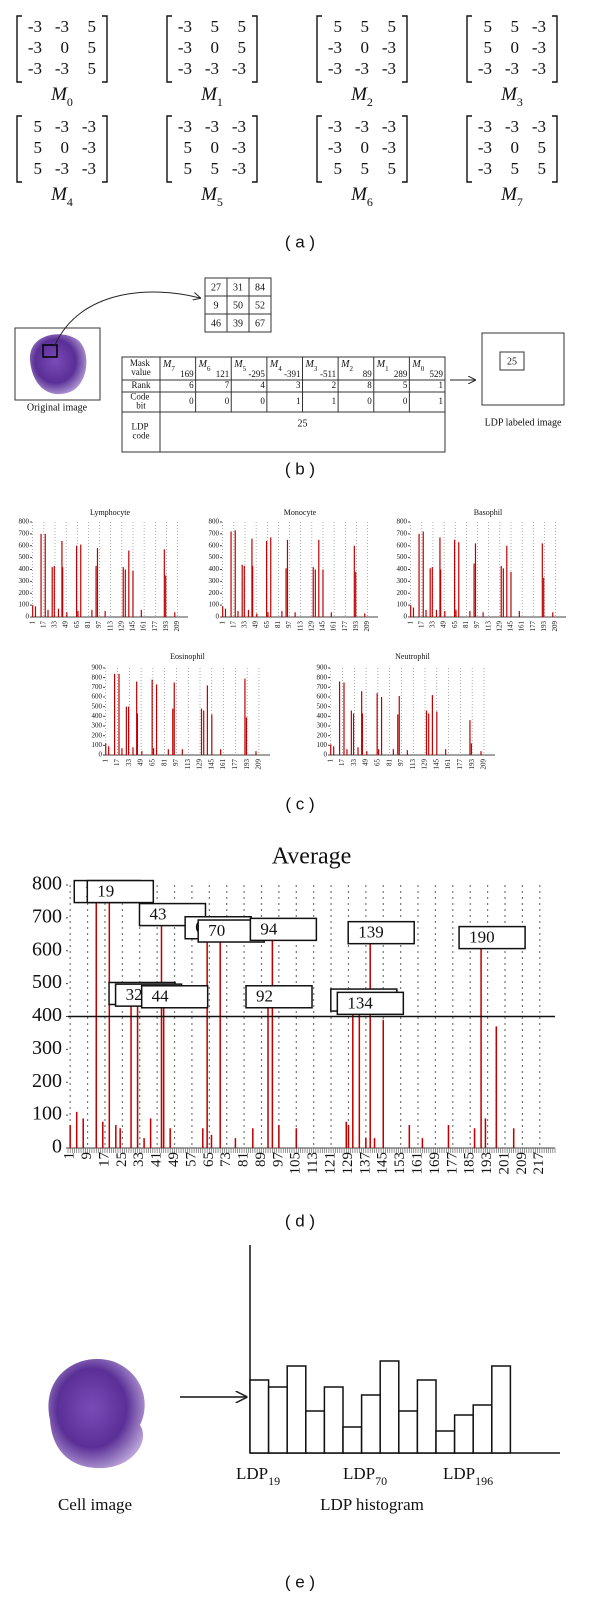 The height and width of the screenshot is (1612, 600). I want to click on matrix-name: M2, so click(361, 96).